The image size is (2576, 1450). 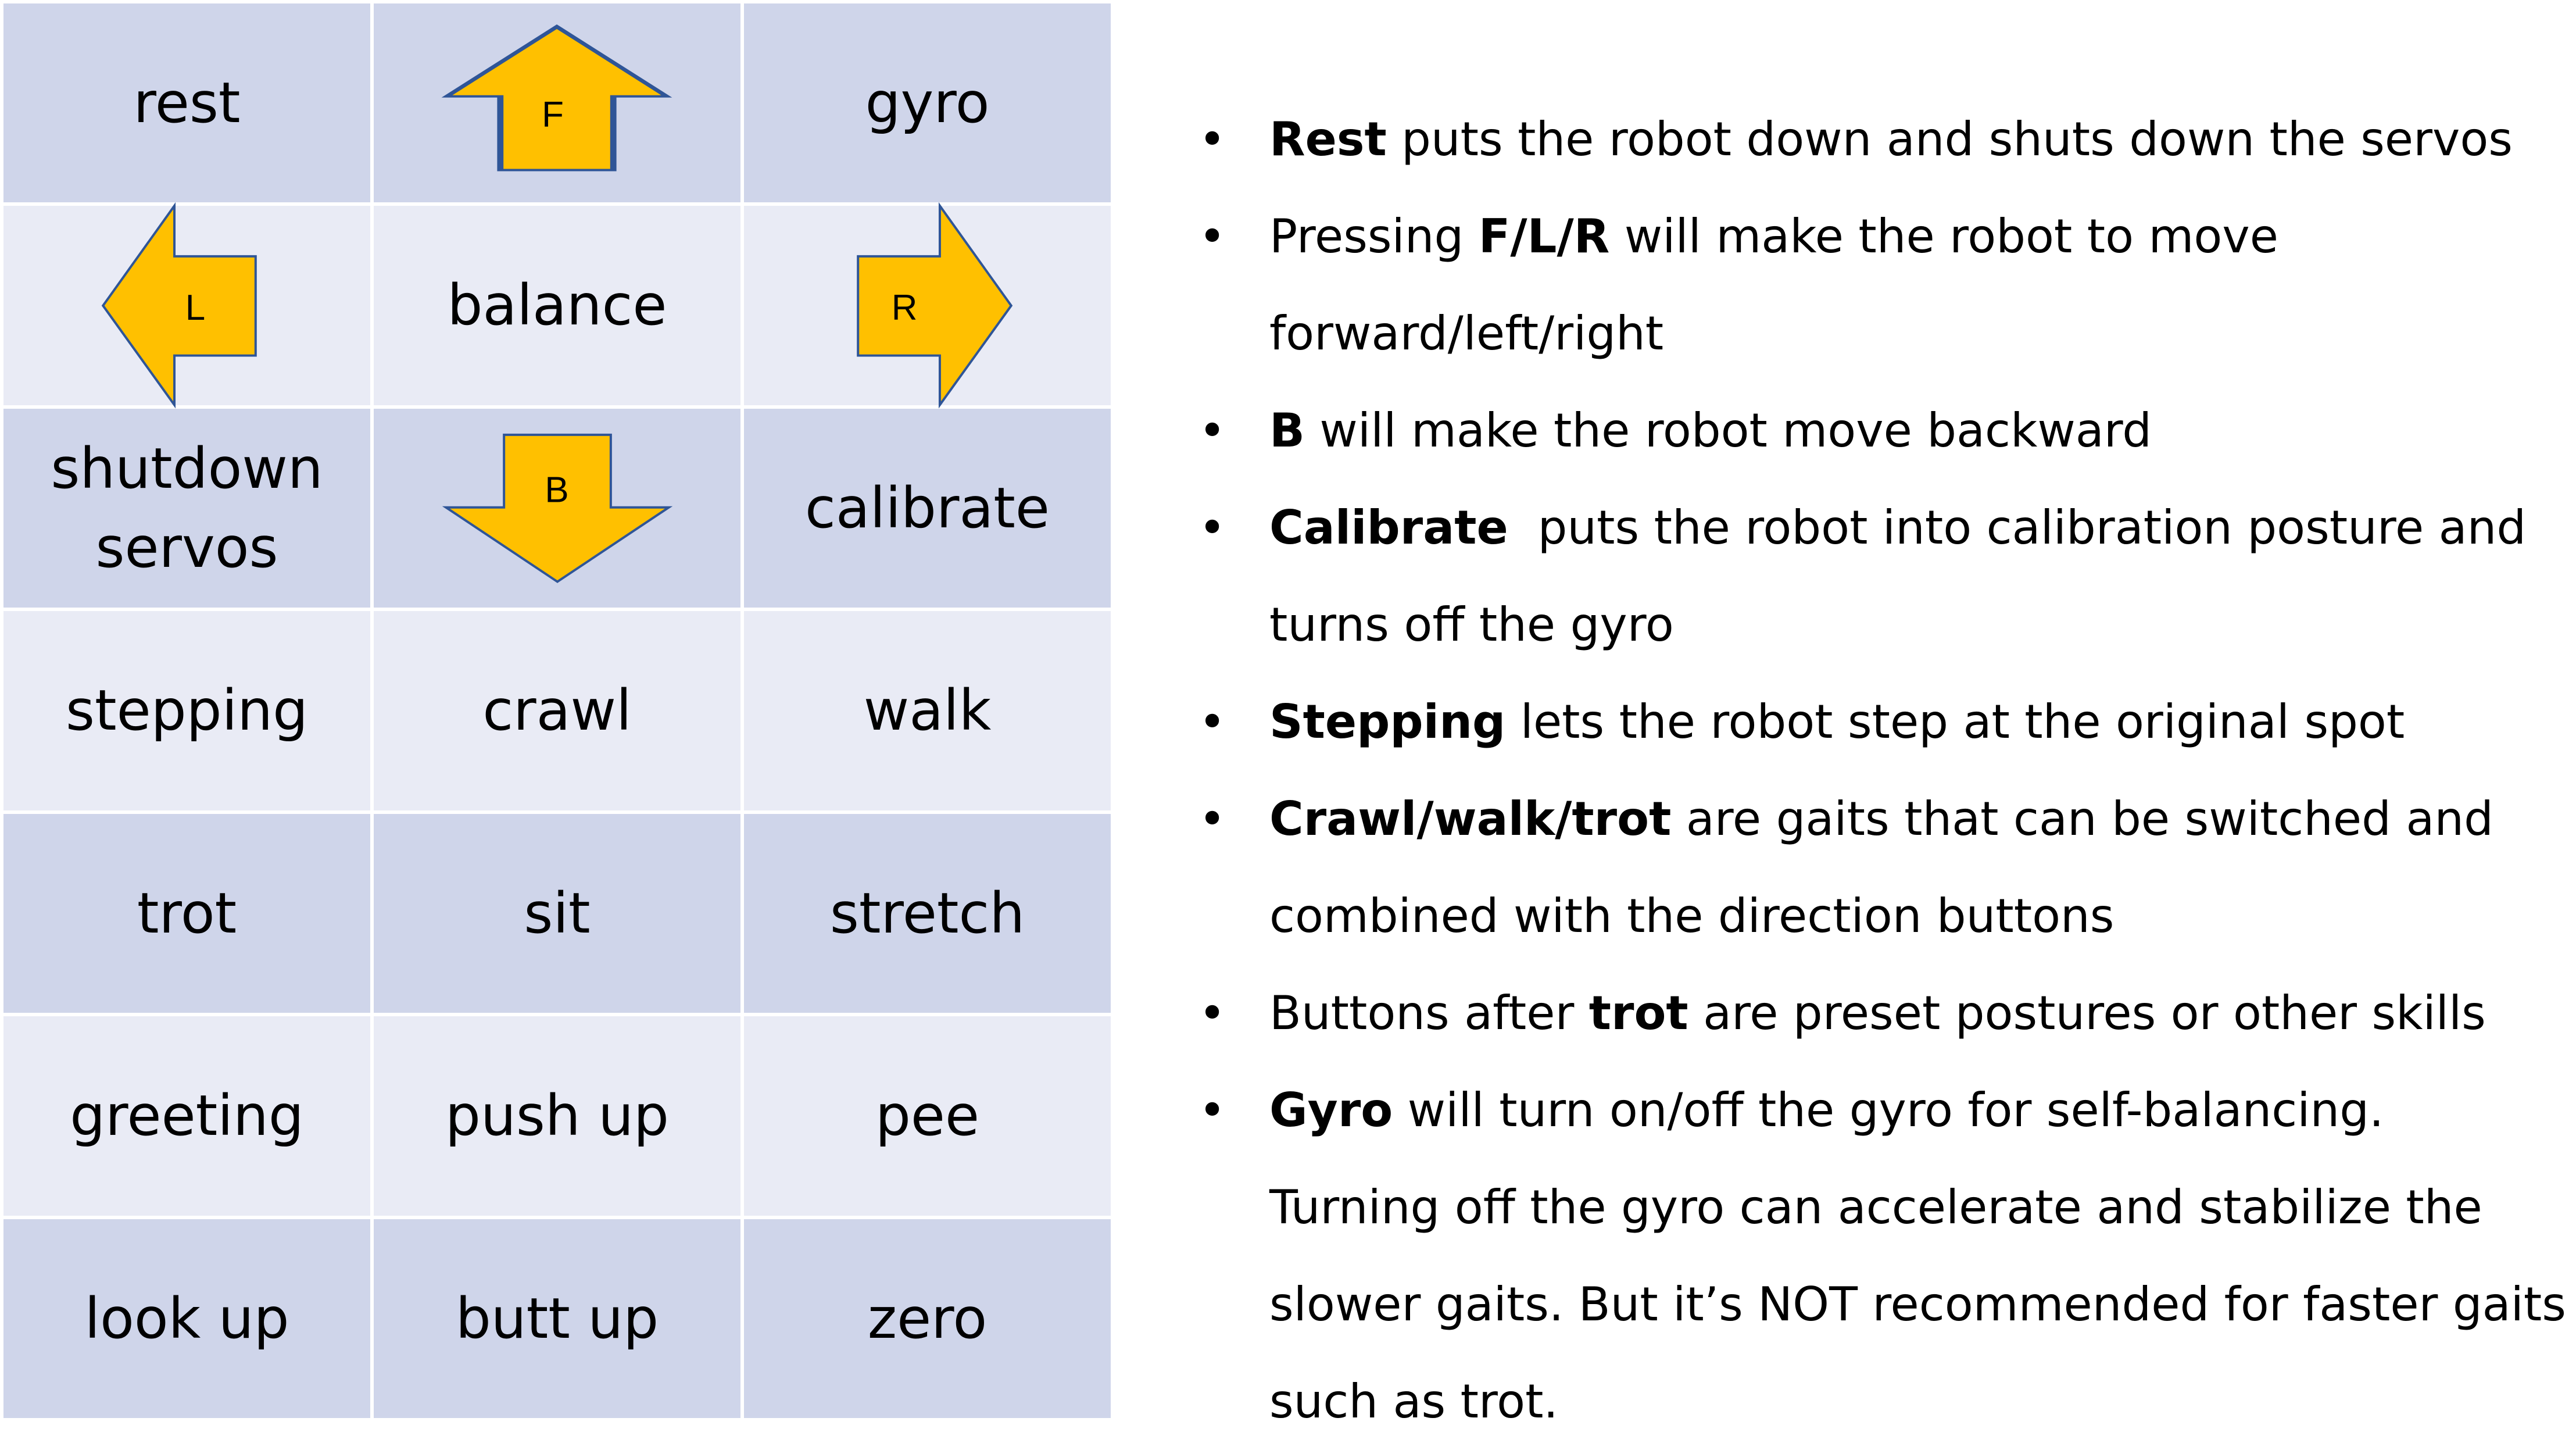 I want to click on trot-label: trot, so click(x=187, y=913).